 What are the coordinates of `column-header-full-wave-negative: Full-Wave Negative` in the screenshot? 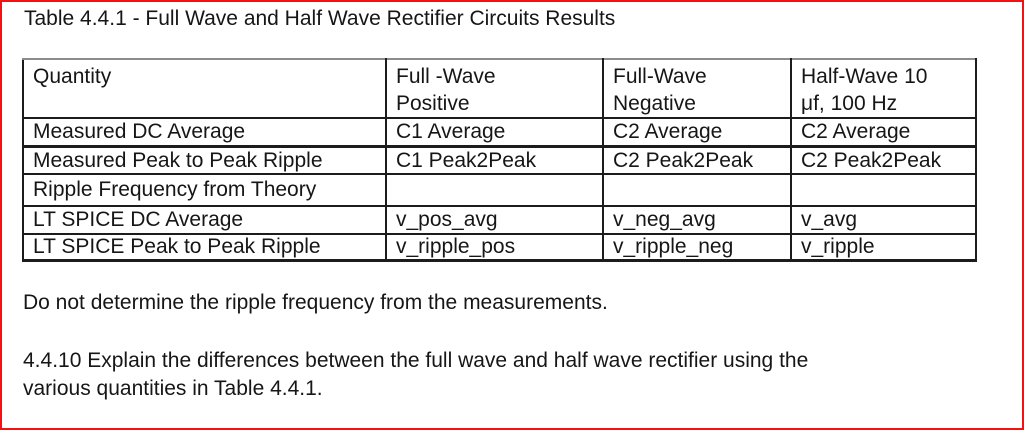 It's located at (697, 88).